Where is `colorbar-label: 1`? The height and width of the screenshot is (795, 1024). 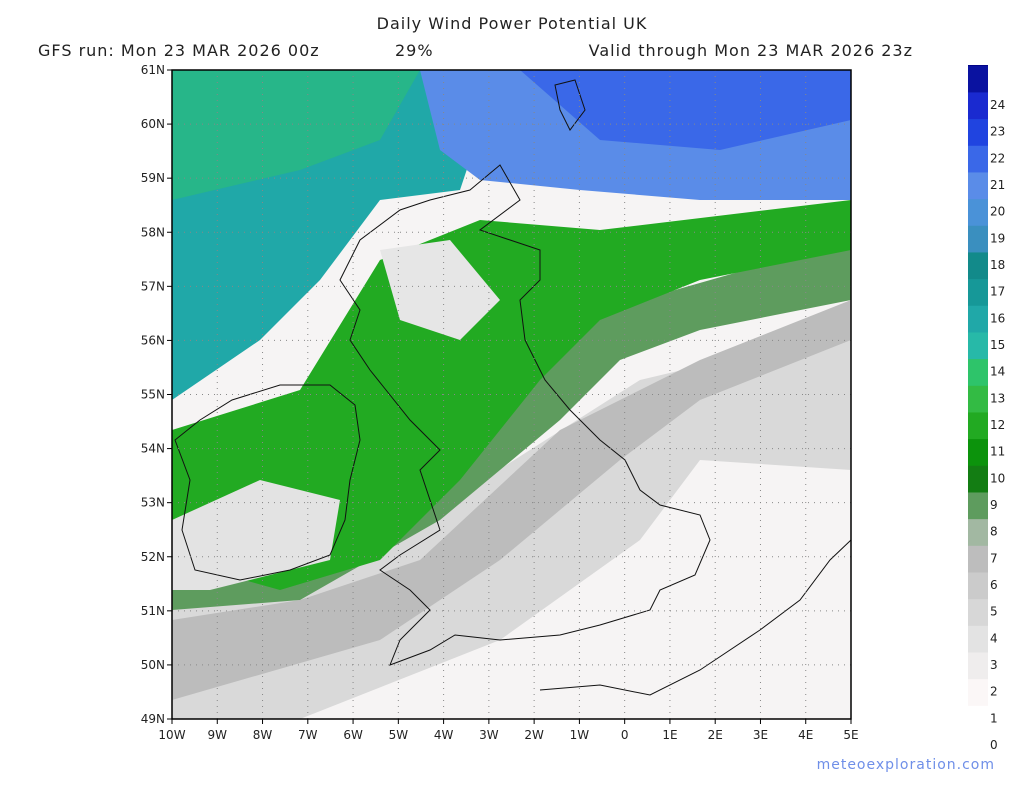 colorbar-label: 1 is located at coordinates (994, 718).